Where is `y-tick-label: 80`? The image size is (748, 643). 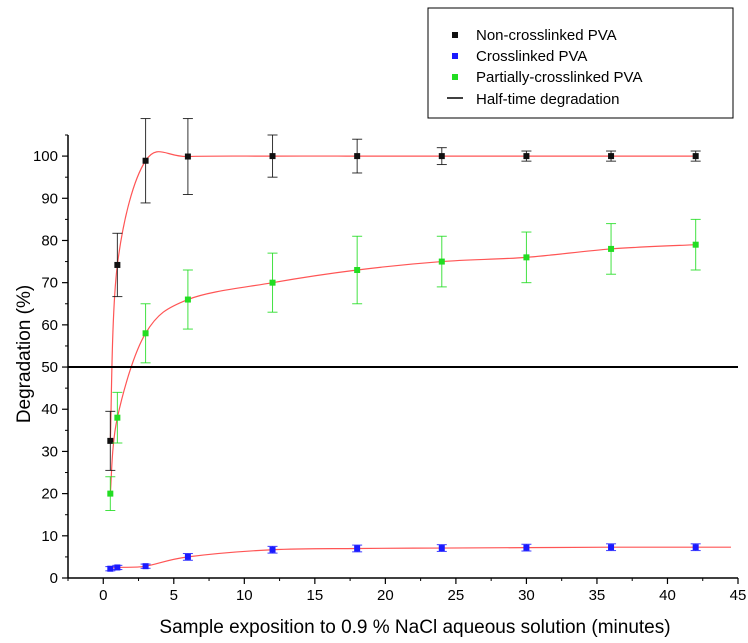
y-tick-label: 80 is located at coordinates (49, 240).